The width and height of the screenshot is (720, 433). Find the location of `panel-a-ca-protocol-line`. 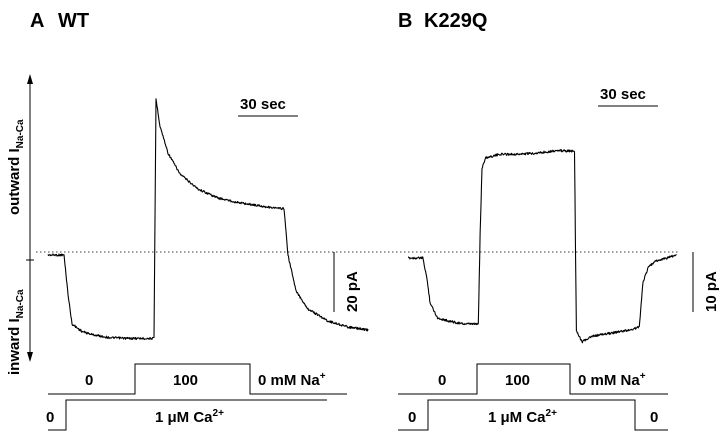

panel-a-ca-protocol-line is located at coordinates (187, 415).